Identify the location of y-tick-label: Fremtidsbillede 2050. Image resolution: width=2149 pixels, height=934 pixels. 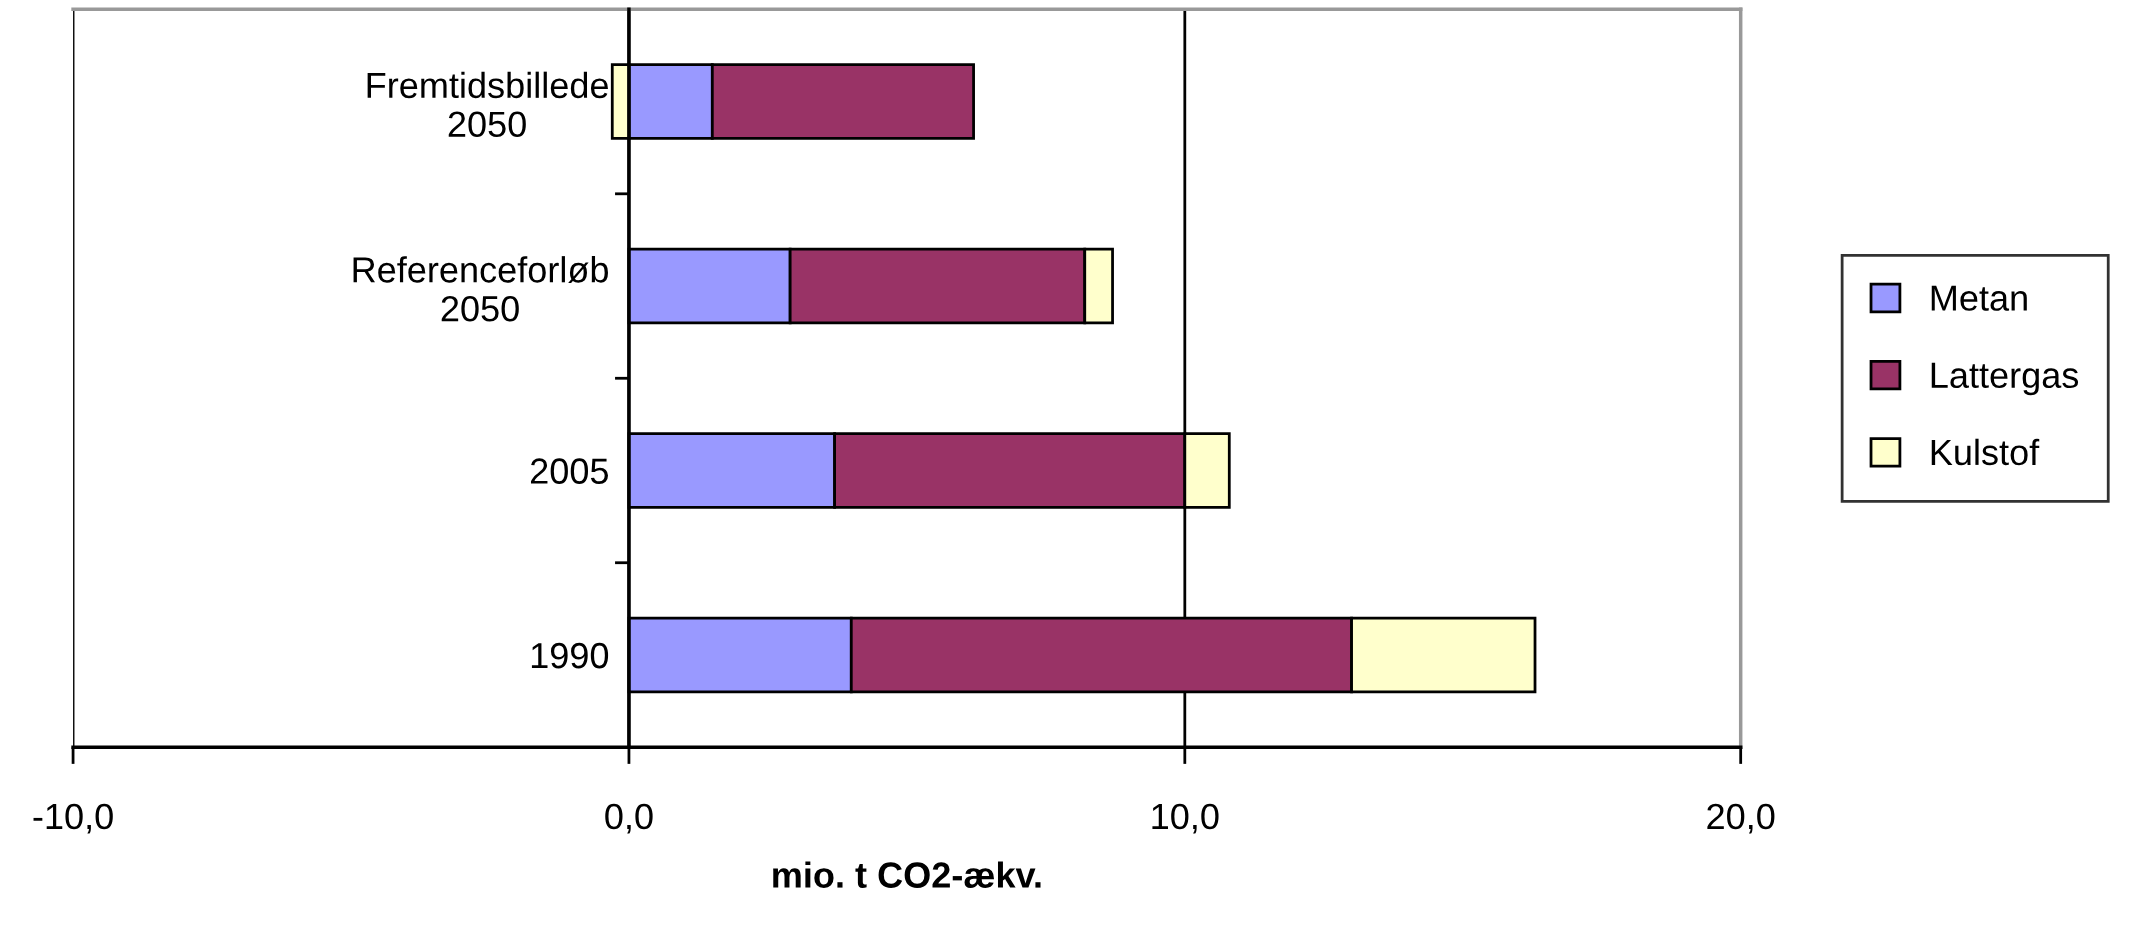
(487, 104).